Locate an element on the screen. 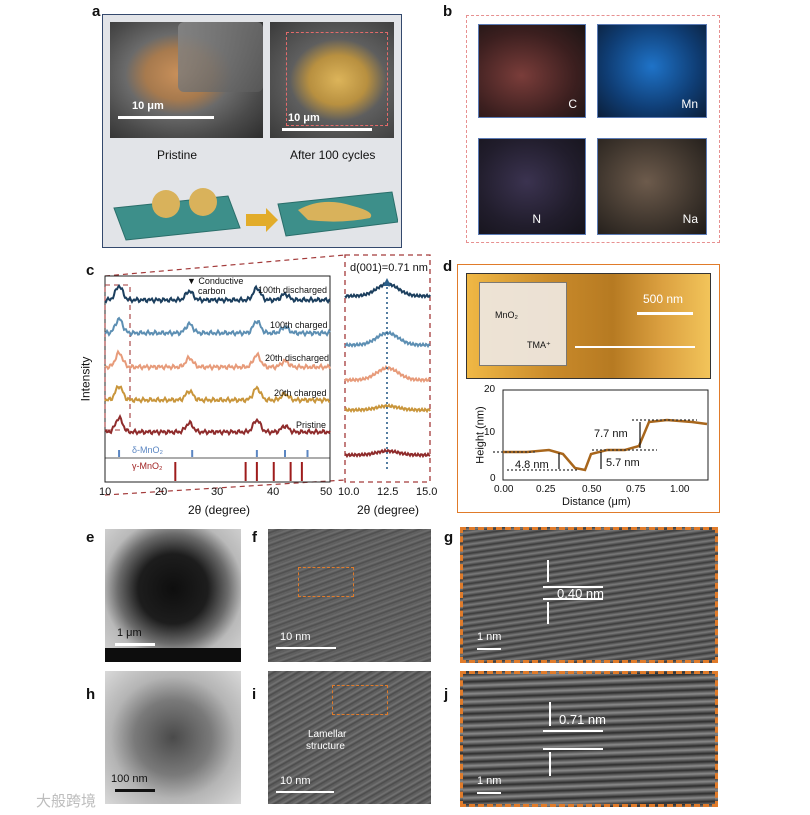 This screenshot has height=815, width=810. xrd-ylabel: Intensity is located at coordinates (85, 379).